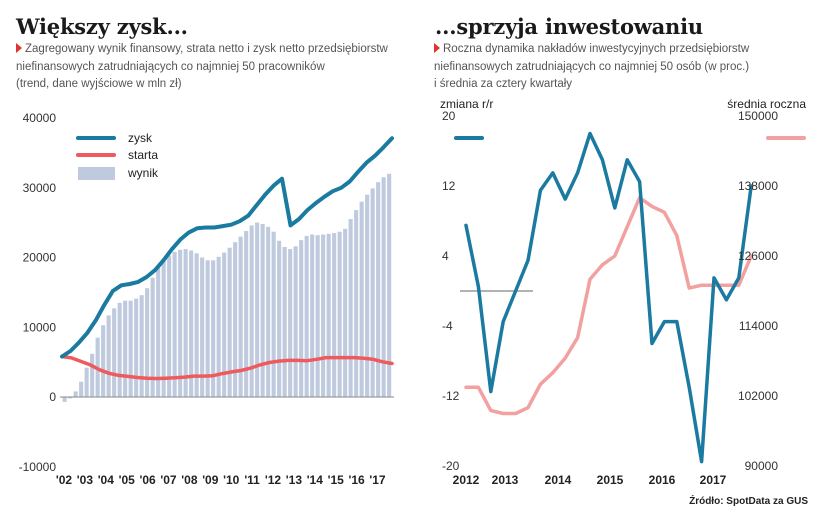 Image resolution: width=830 pixels, height=520 pixels. I want to click on right-left-y-tick-label: 12, so click(449, 186).